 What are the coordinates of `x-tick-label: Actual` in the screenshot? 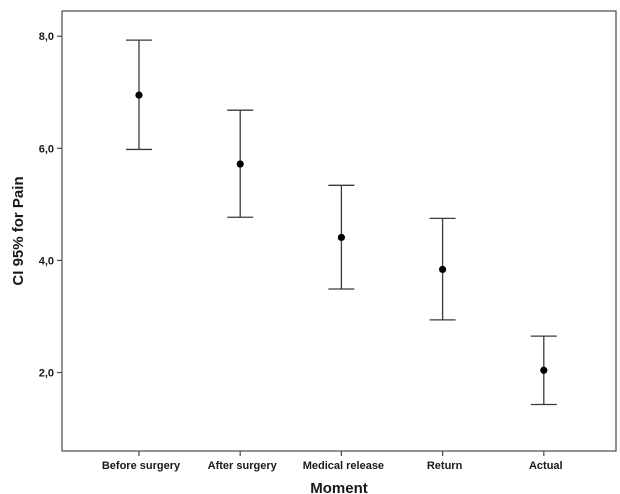 It's located at (546, 466).